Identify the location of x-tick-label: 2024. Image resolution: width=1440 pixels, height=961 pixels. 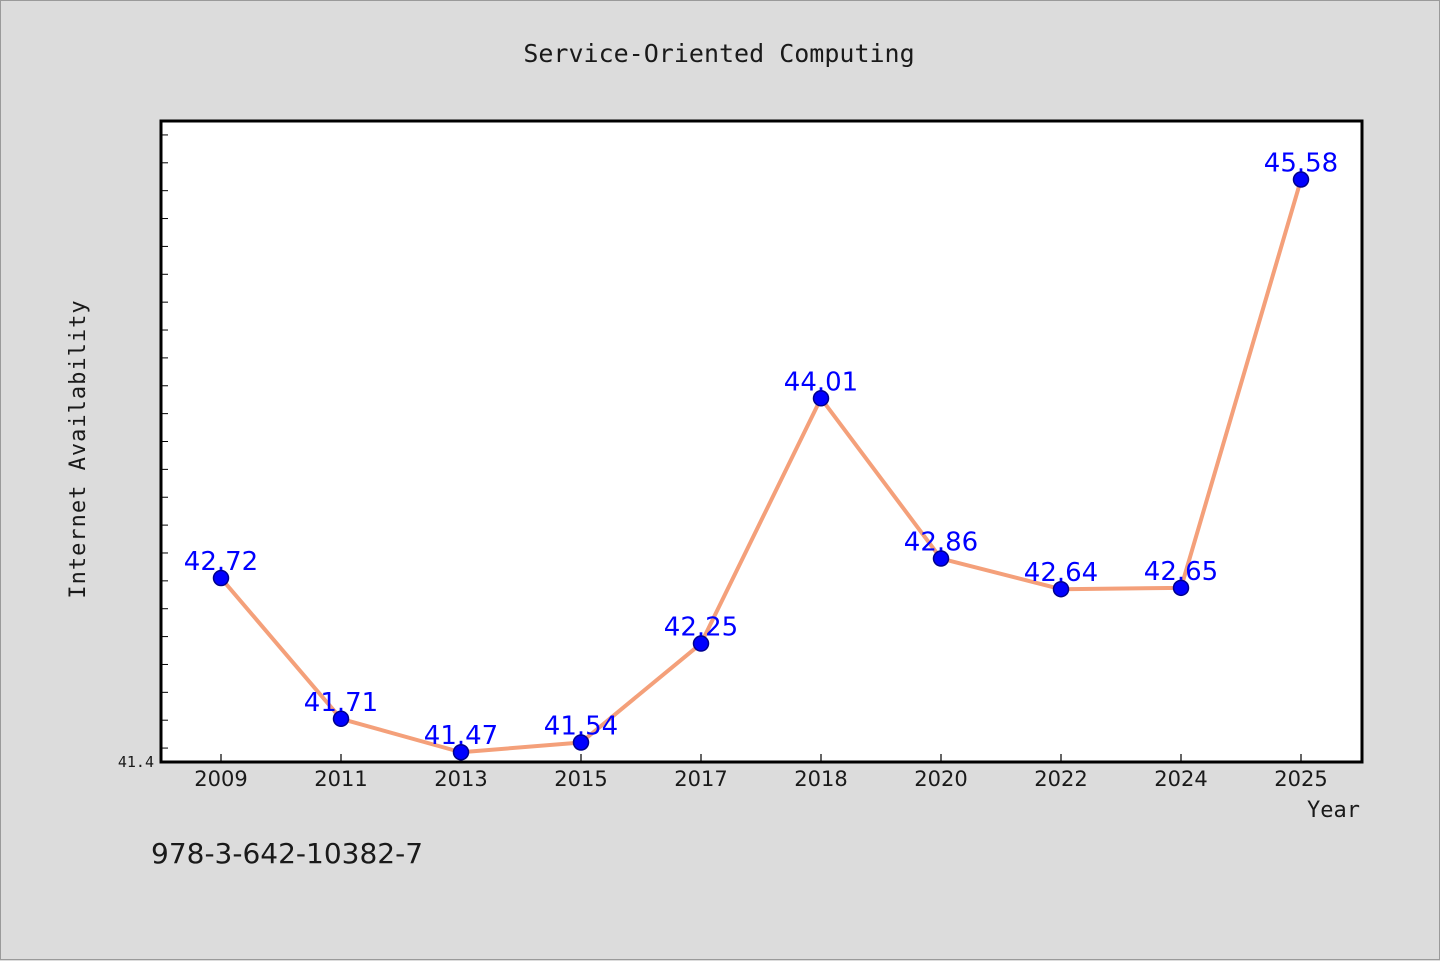
(1180, 779).